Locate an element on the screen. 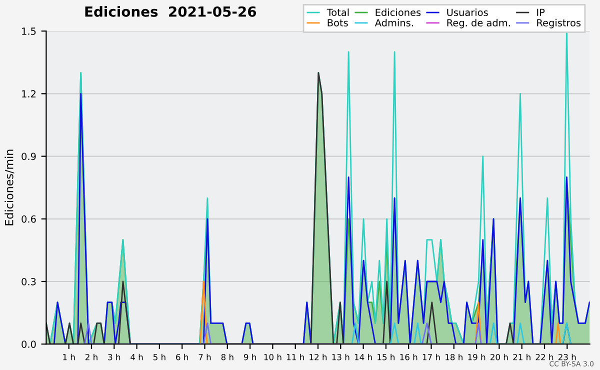  legend-label: Total is located at coordinates (337, 12).